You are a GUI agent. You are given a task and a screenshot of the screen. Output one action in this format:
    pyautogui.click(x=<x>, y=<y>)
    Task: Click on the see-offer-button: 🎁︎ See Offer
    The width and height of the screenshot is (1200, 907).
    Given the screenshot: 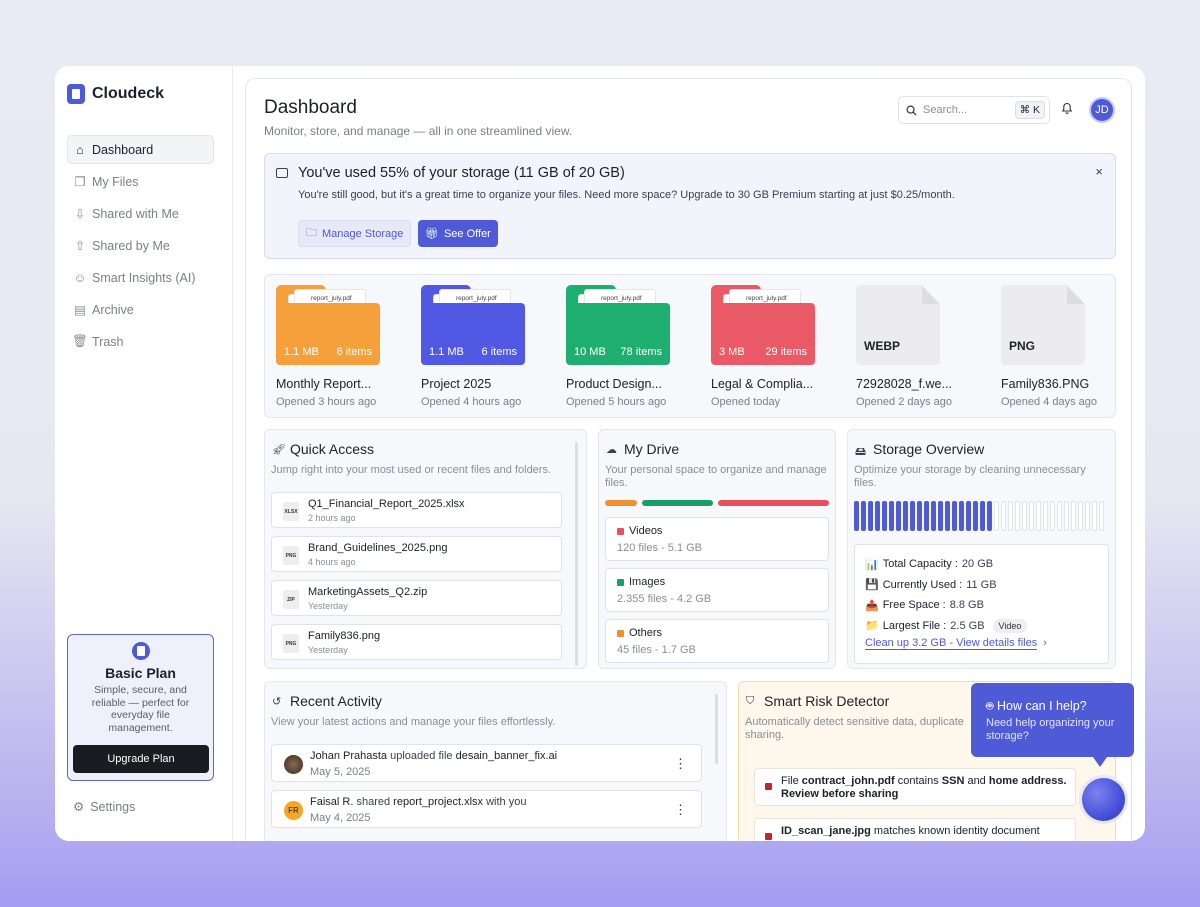 What is the action you would take?
    pyautogui.click(x=458, y=233)
    